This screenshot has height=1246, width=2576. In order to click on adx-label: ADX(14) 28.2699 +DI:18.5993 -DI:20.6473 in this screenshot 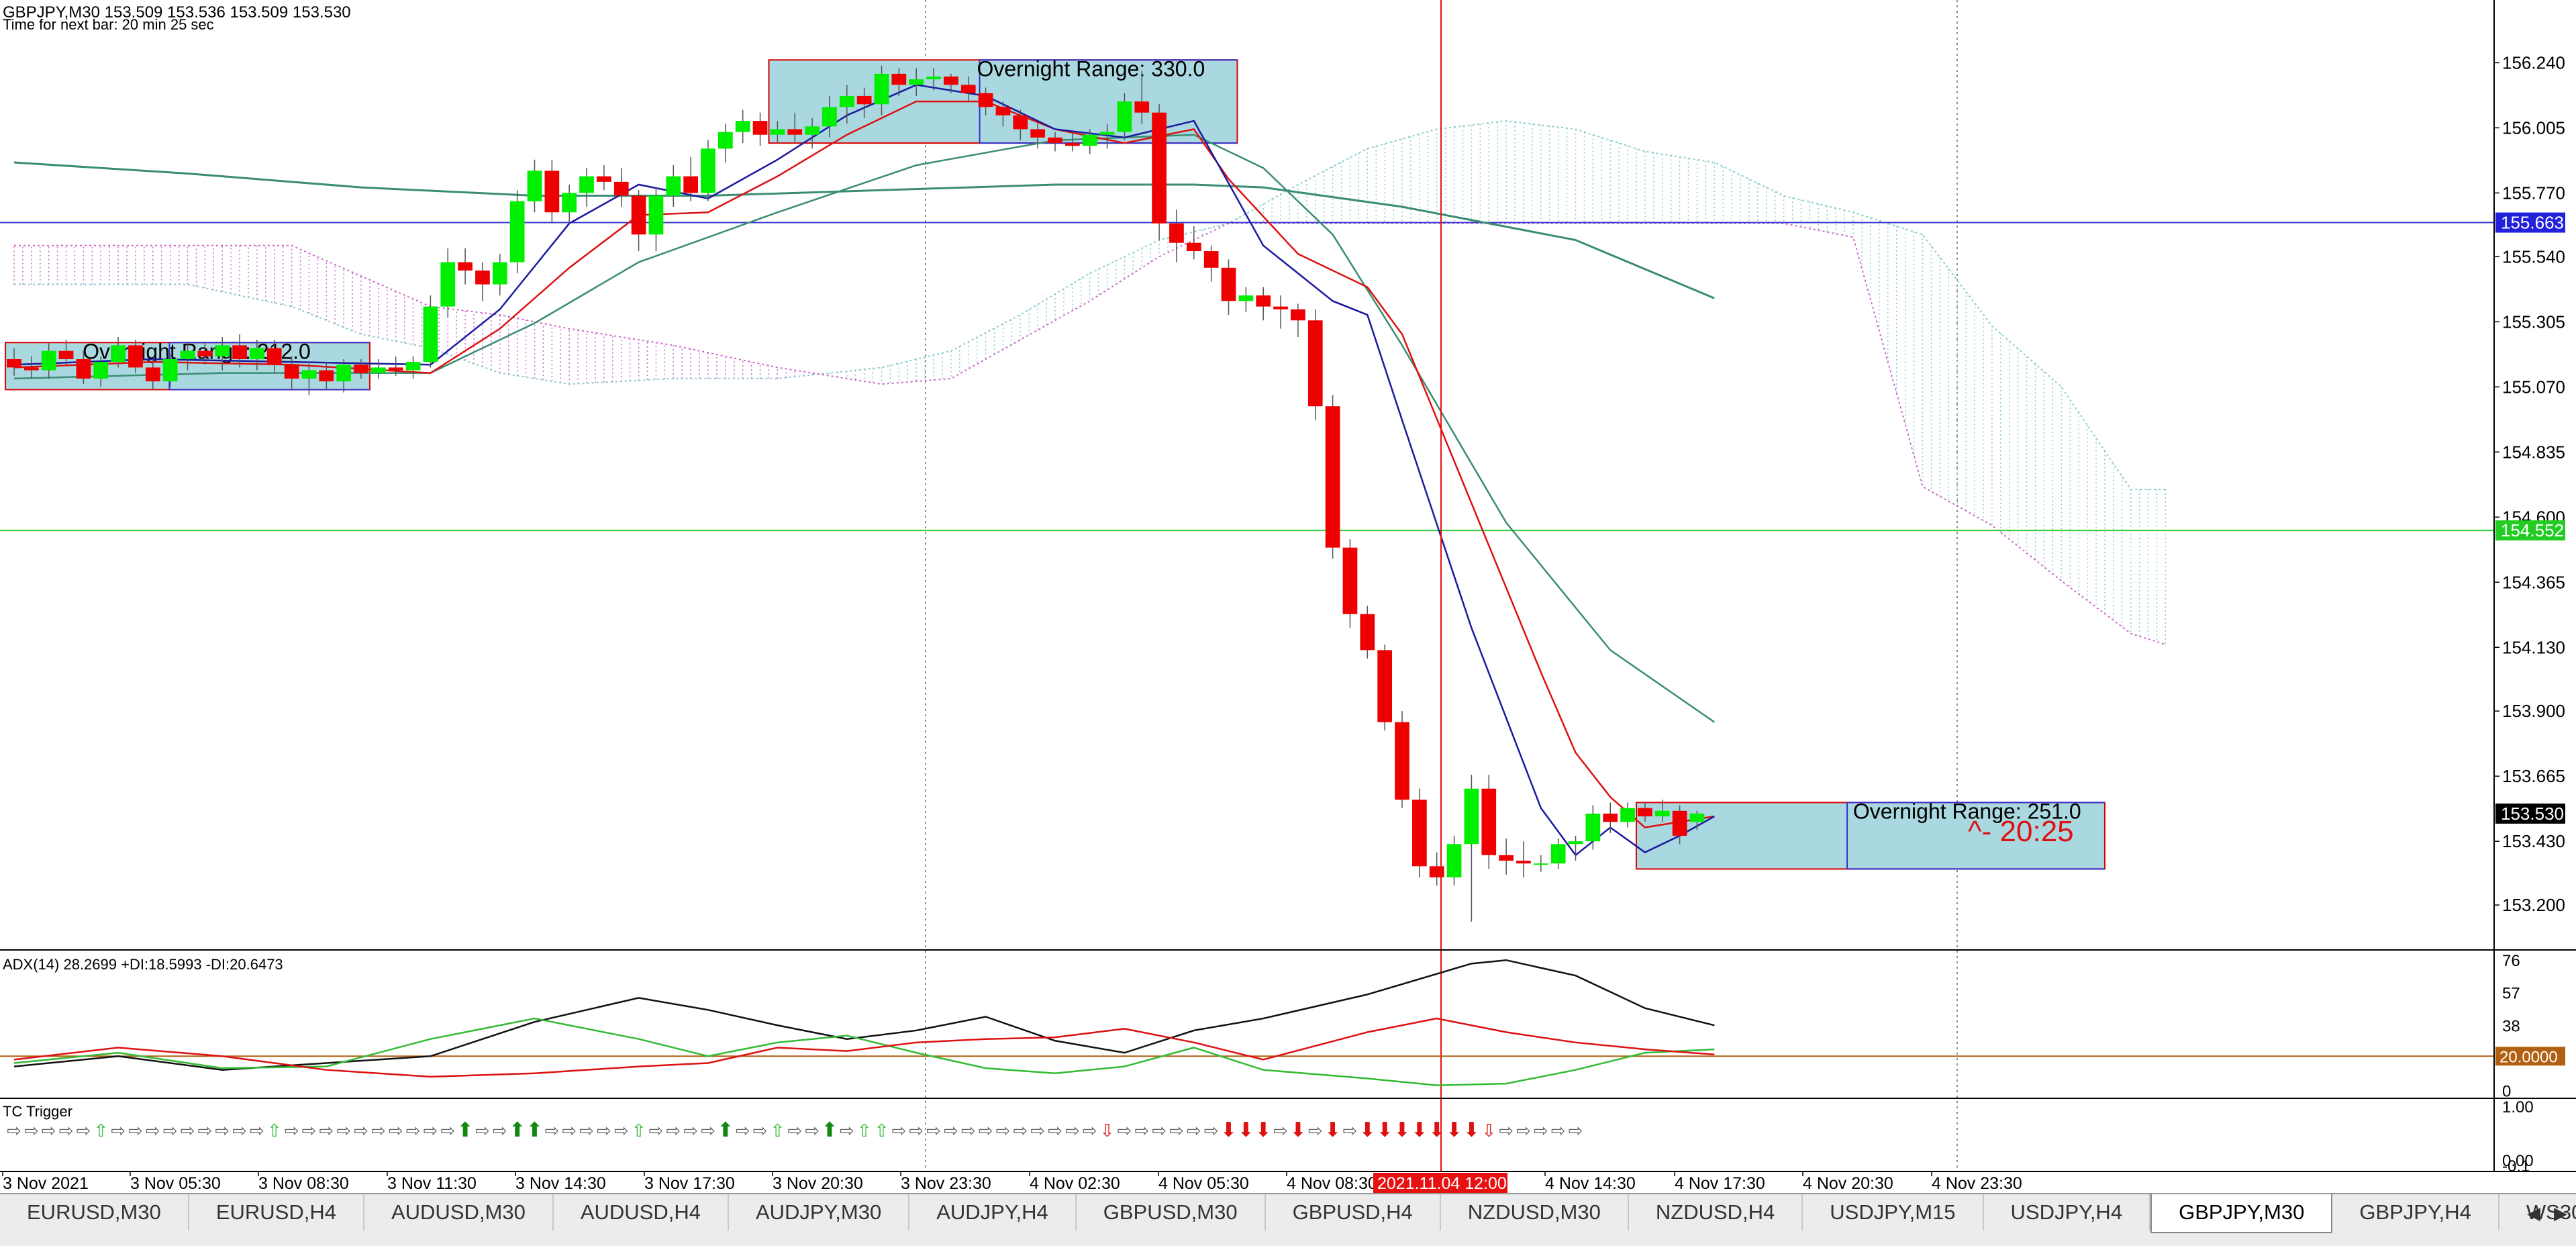, I will do `click(143, 964)`.